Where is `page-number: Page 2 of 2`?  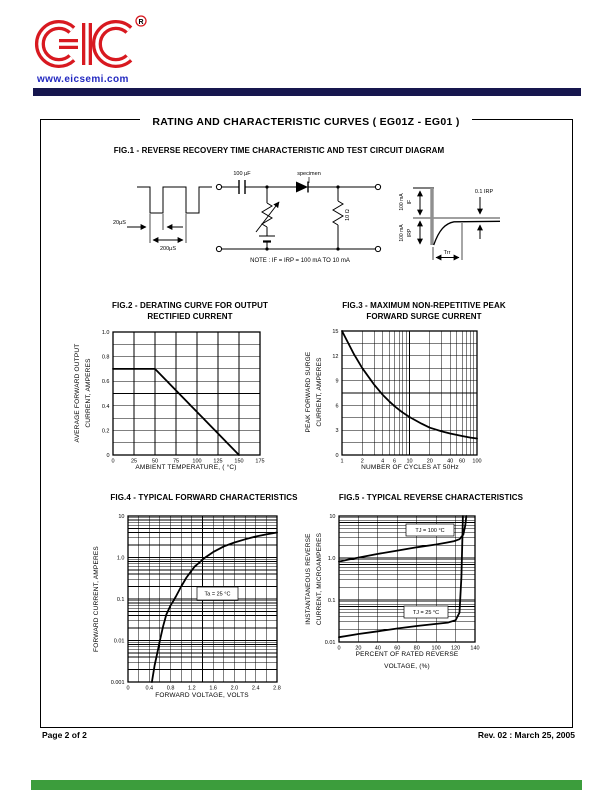
page-number: Page 2 of 2 is located at coordinates (64, 735).